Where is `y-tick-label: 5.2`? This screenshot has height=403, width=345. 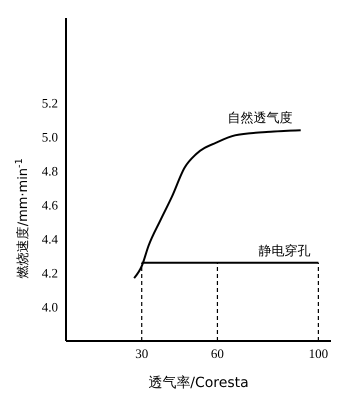 y-tick-label: 5.2 is located at coordinates (50, 103).